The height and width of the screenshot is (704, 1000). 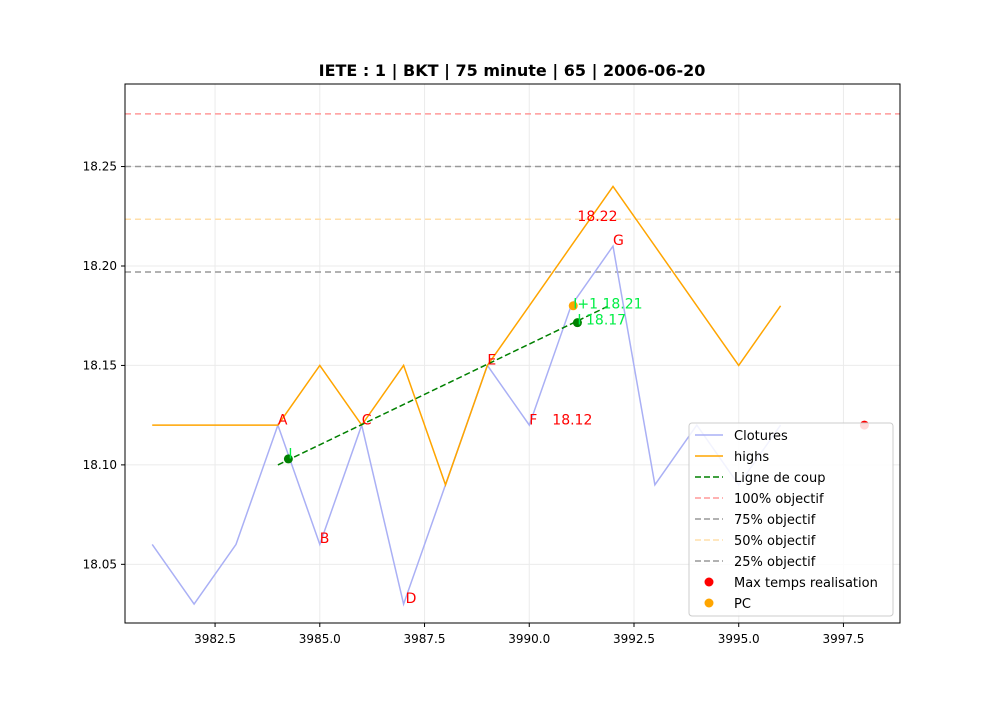 What do you see at coordinates (751, 457) in the screenshot?
I see `legend-label: highs` at bounding box center [751, 457].